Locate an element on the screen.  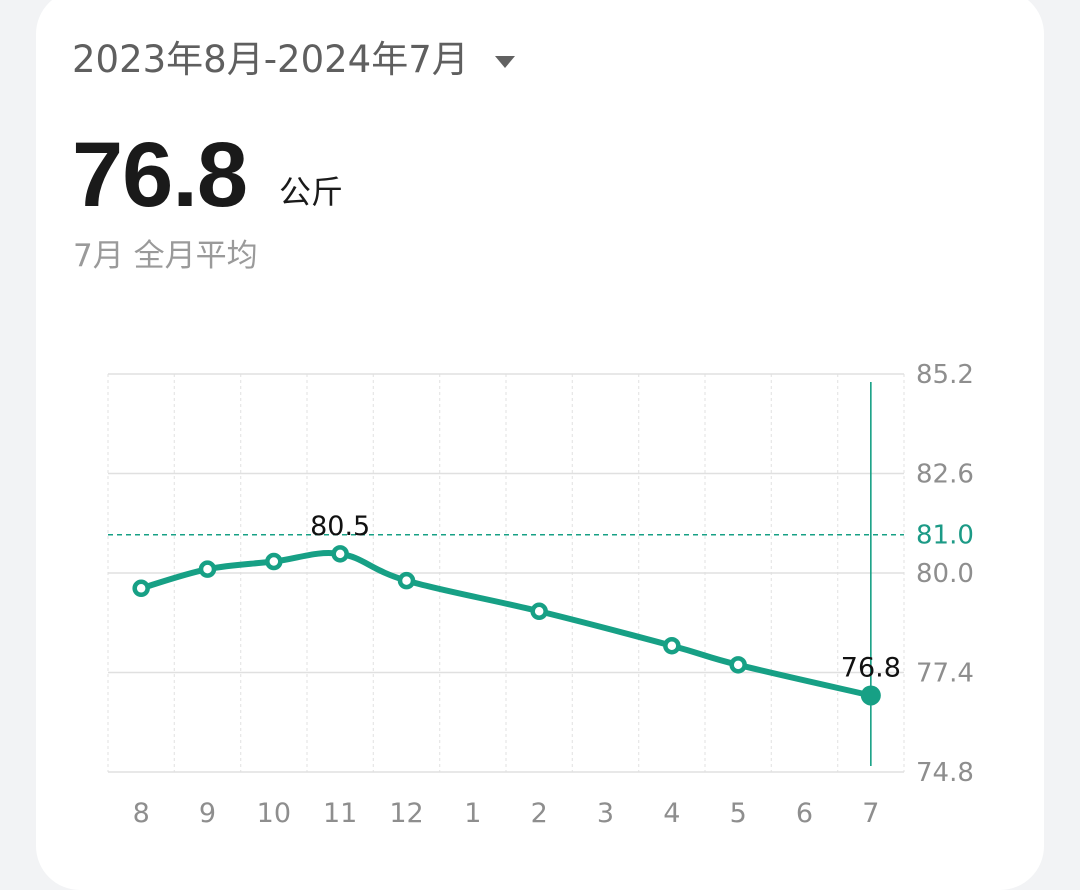
data-line is located at coordinates (506, 624).